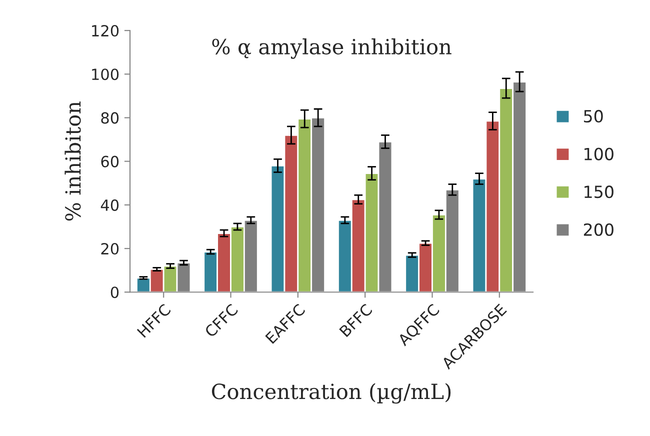 Image resolution: width=650 pixels, height=436 pixels. Describe the element at coordinates (332, 48) in the screenshot. I see `chart-title: % α̨ amylase inhibition` at that location.